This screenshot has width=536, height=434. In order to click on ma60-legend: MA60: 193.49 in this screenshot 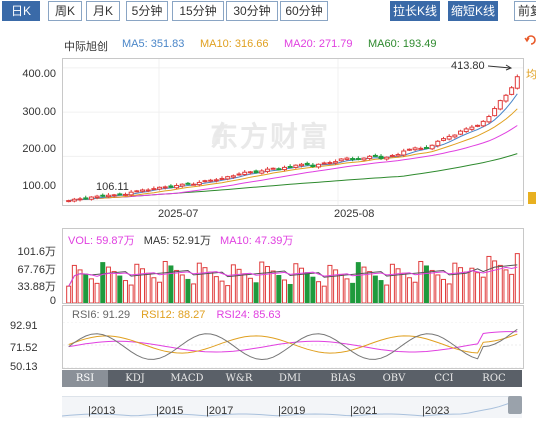, I will do `click(402, 44)`.